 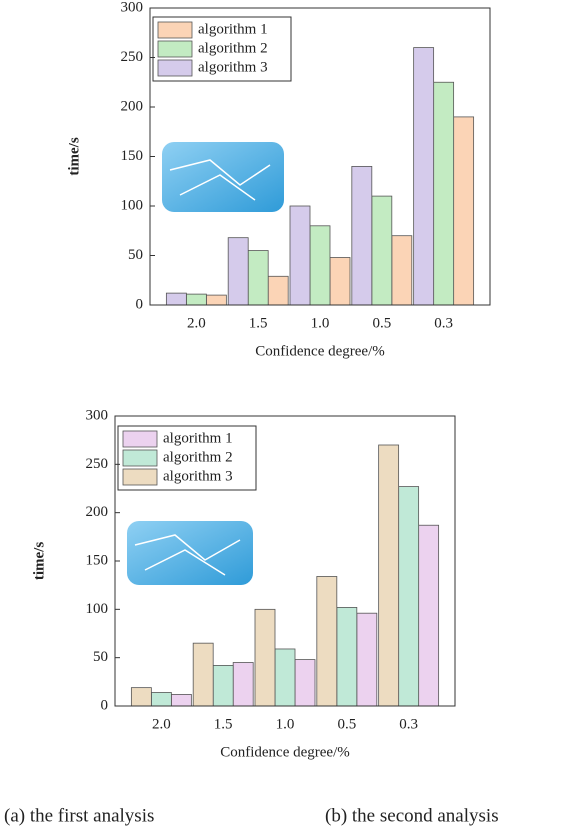 I want to click on illustration, so click(x=205, y=363).